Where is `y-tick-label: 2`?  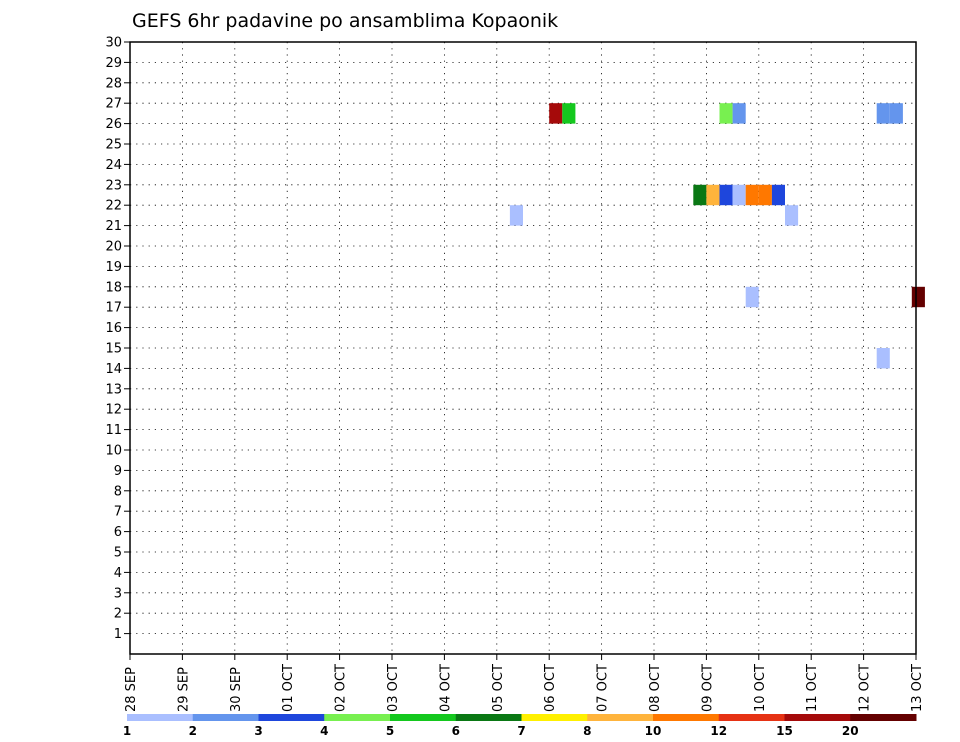
y-tick-label: 2 is located at coordinates (118, 614).